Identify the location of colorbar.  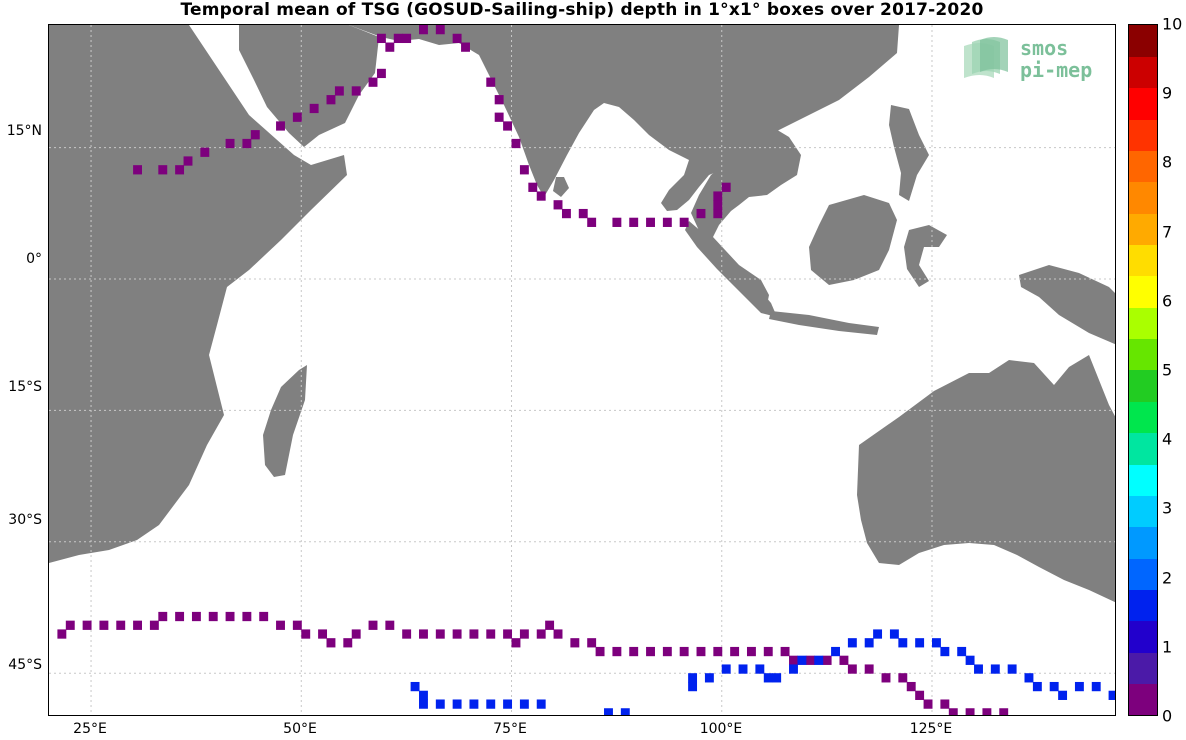
(1143, 370).